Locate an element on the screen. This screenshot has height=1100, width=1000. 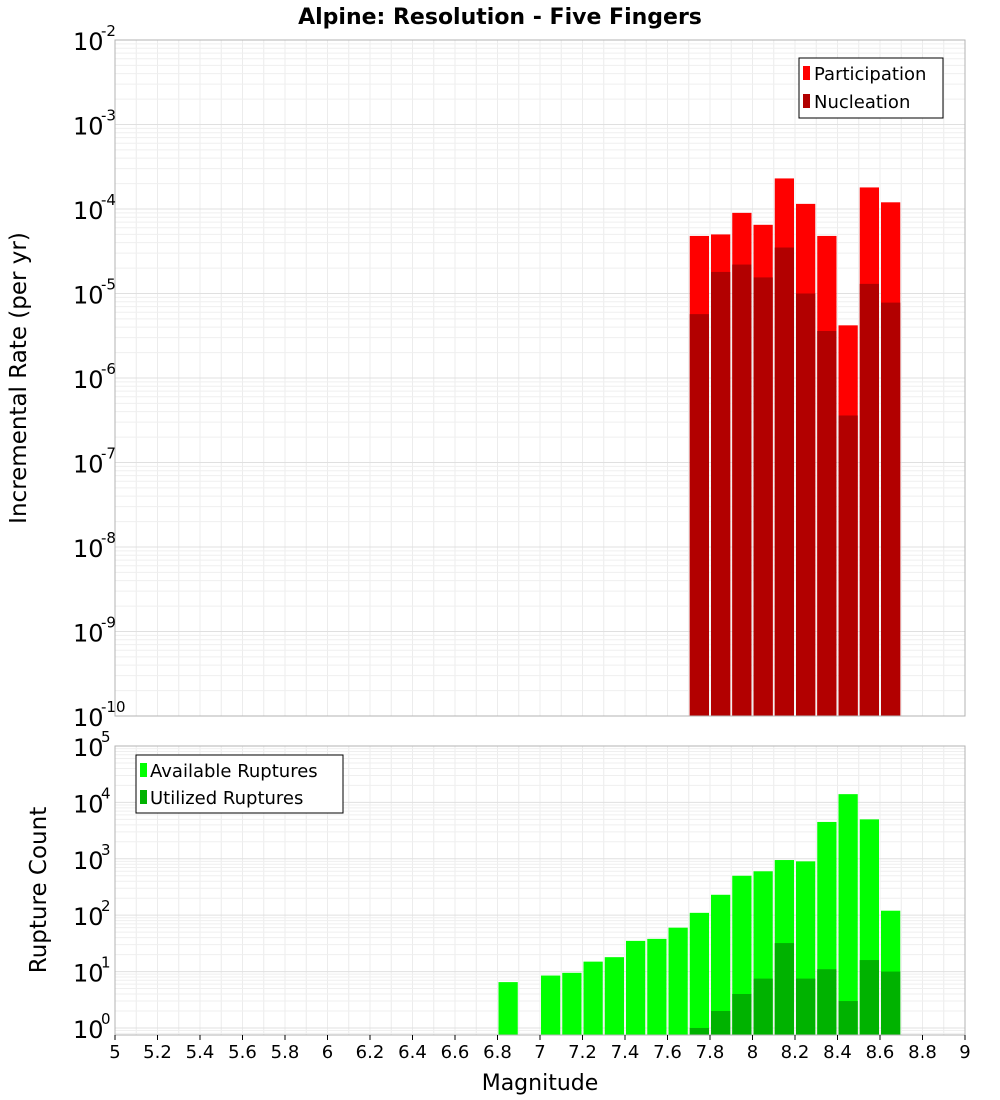
bottom-y-tick-exponent: 2 is located at coordinates (106, 906).